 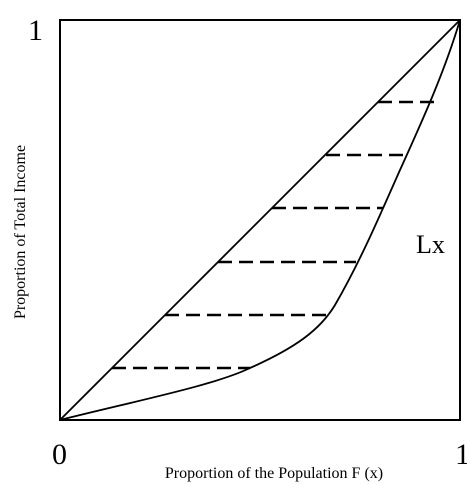 What do you see at coordinates (461, 454) in the screenshot?
I see `x-axis-max: 1` at bounding box center [461, 454].